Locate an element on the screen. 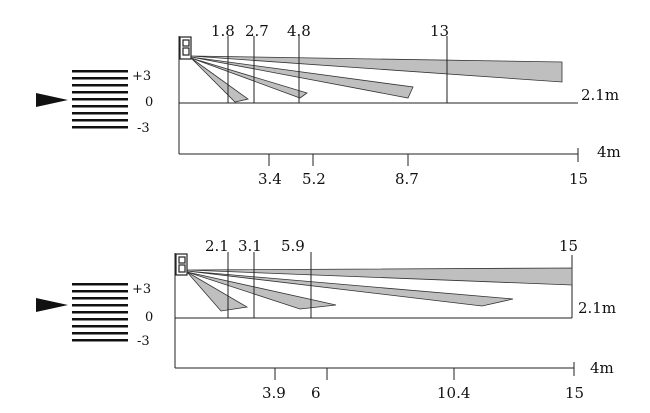 Image resolution: width=650 pixels, height=413 pixels. bottom-label-1: 3.4 is located at coordinates (270, 179).